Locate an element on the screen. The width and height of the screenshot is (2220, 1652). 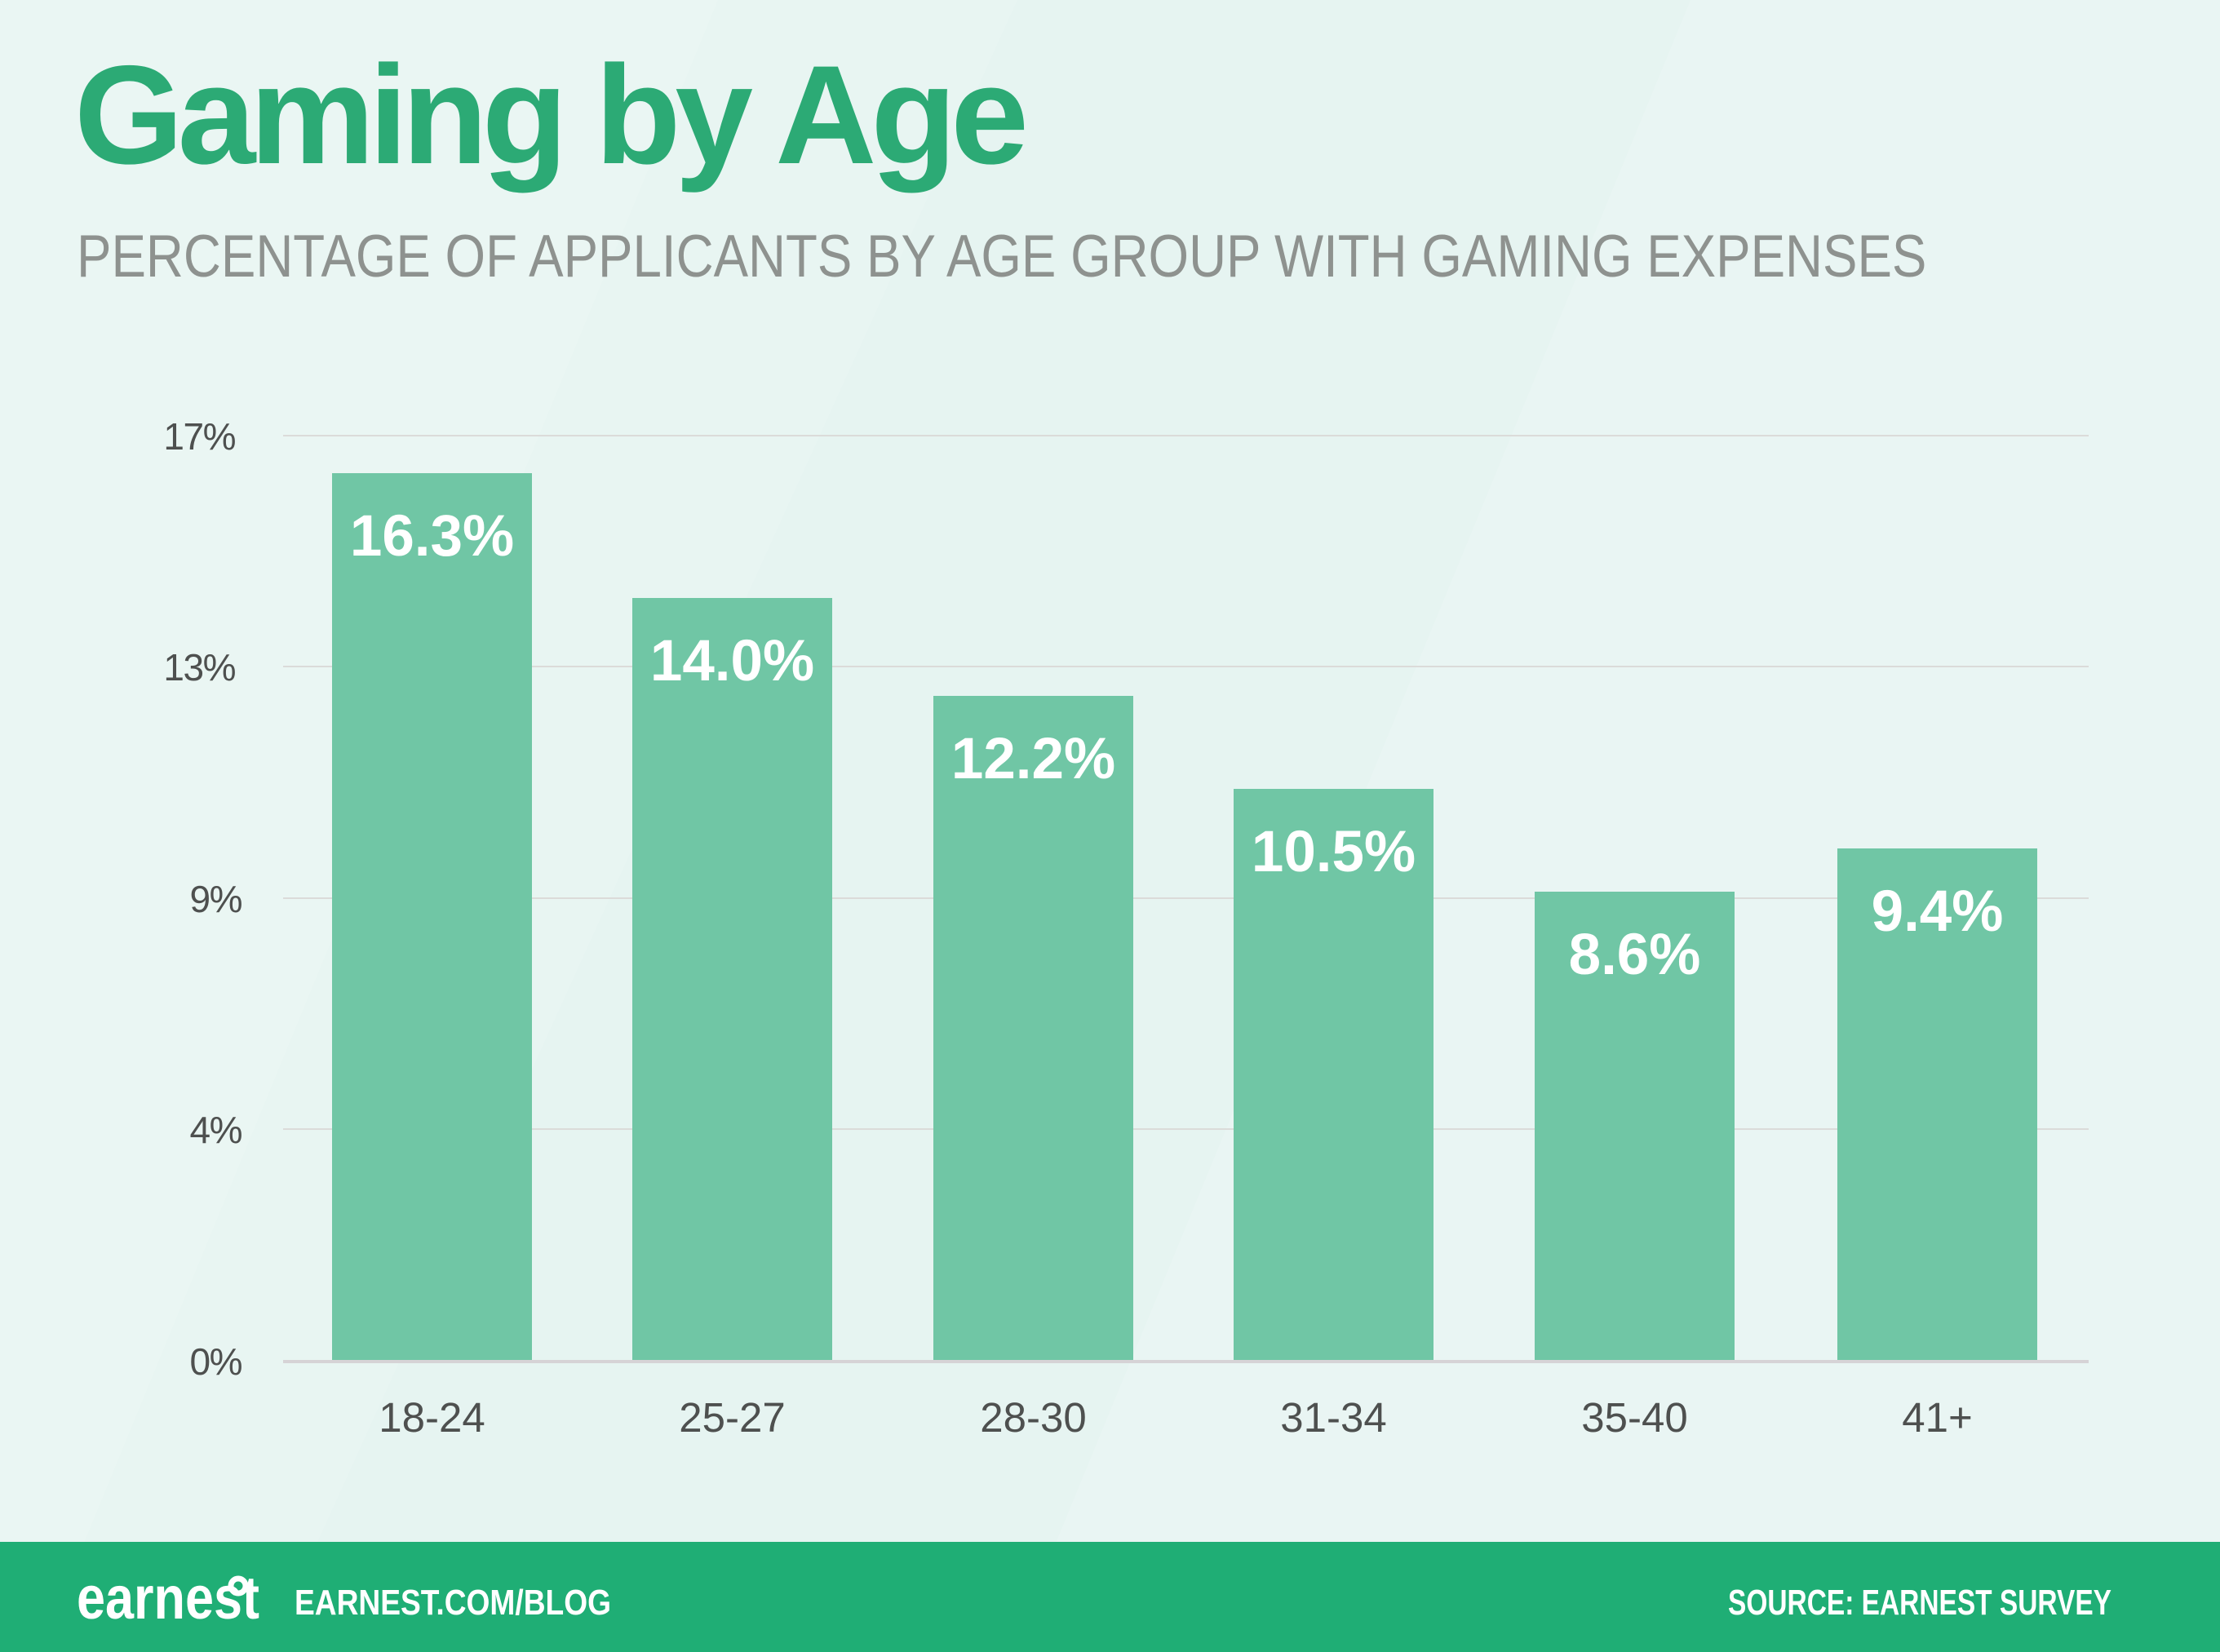
svg-text: SOURCE: EARNEST SURVEY is located at coordinates (1919, 1603).